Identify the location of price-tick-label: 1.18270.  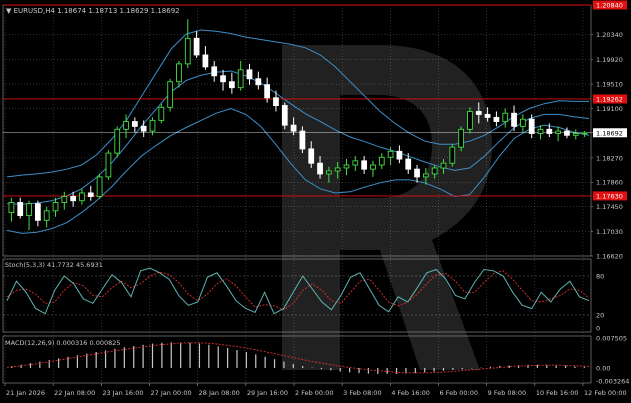
(609, 158).